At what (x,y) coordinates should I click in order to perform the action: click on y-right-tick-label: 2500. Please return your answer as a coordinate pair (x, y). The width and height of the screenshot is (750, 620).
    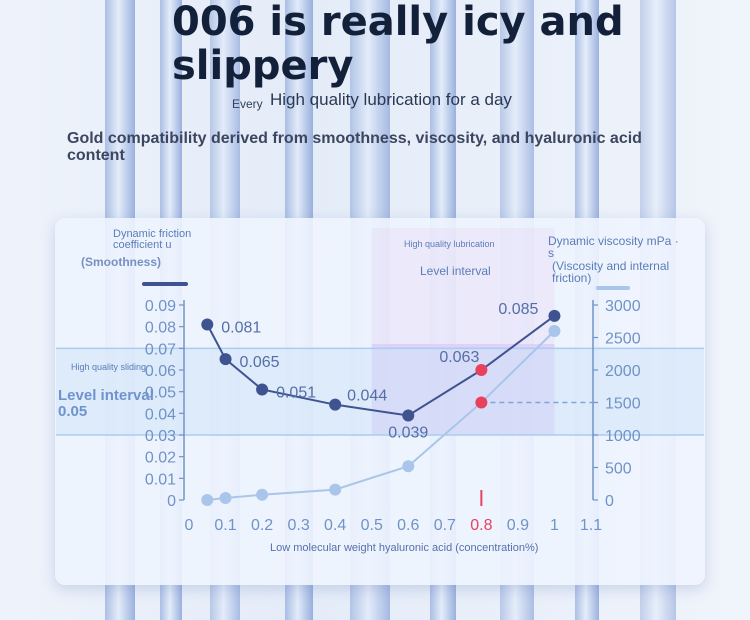
    Looking at the image, I should click on (623, 339).